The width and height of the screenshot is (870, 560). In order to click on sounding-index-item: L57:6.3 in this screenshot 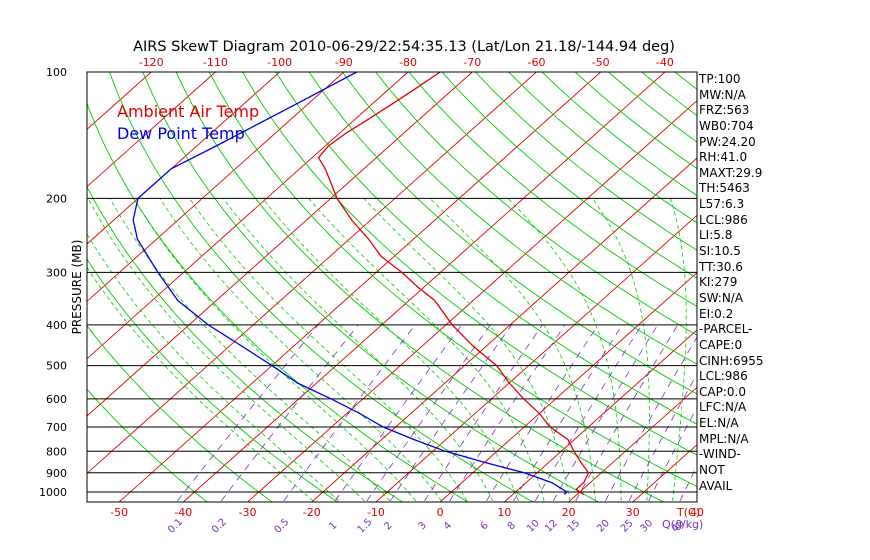, I will do `click(722, 204)`.